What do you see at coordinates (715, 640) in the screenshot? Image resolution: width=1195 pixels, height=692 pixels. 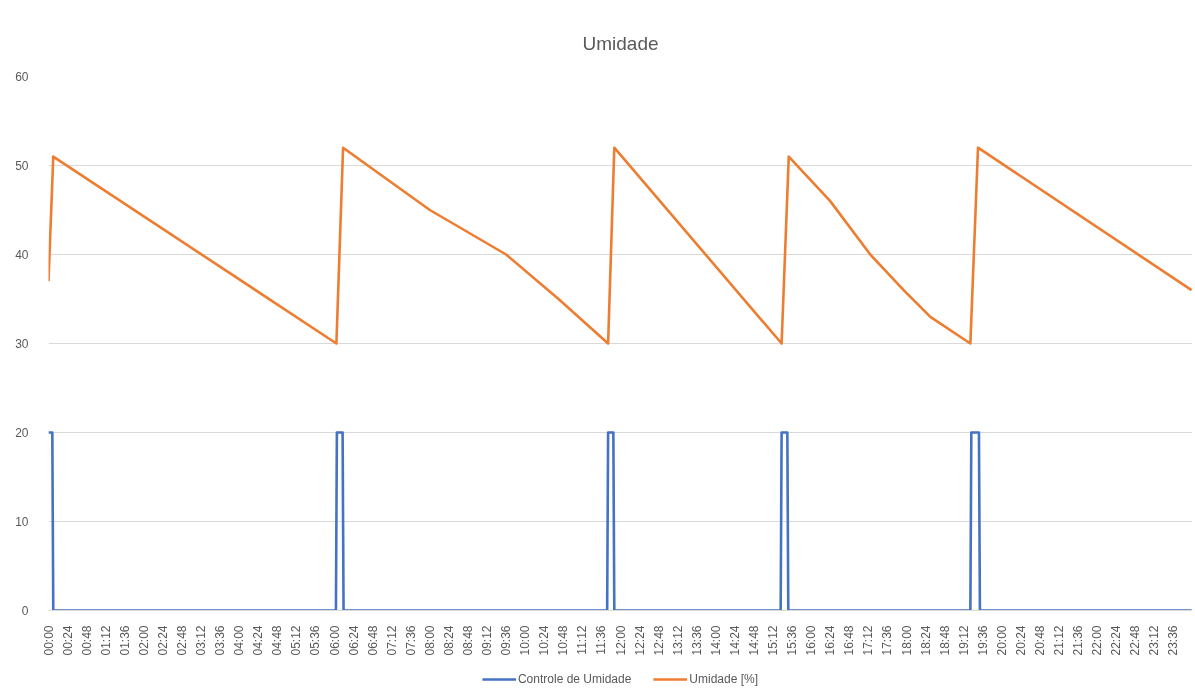 I see `x-tick-label: 14:00` at bounding box center [715, 640].